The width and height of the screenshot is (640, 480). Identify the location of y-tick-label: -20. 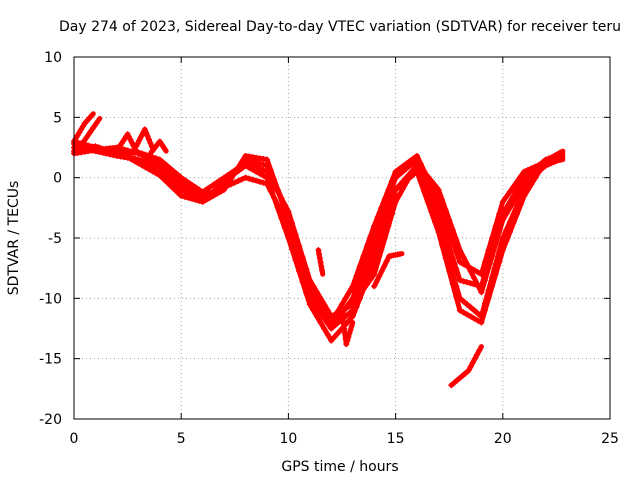
(50, 420).